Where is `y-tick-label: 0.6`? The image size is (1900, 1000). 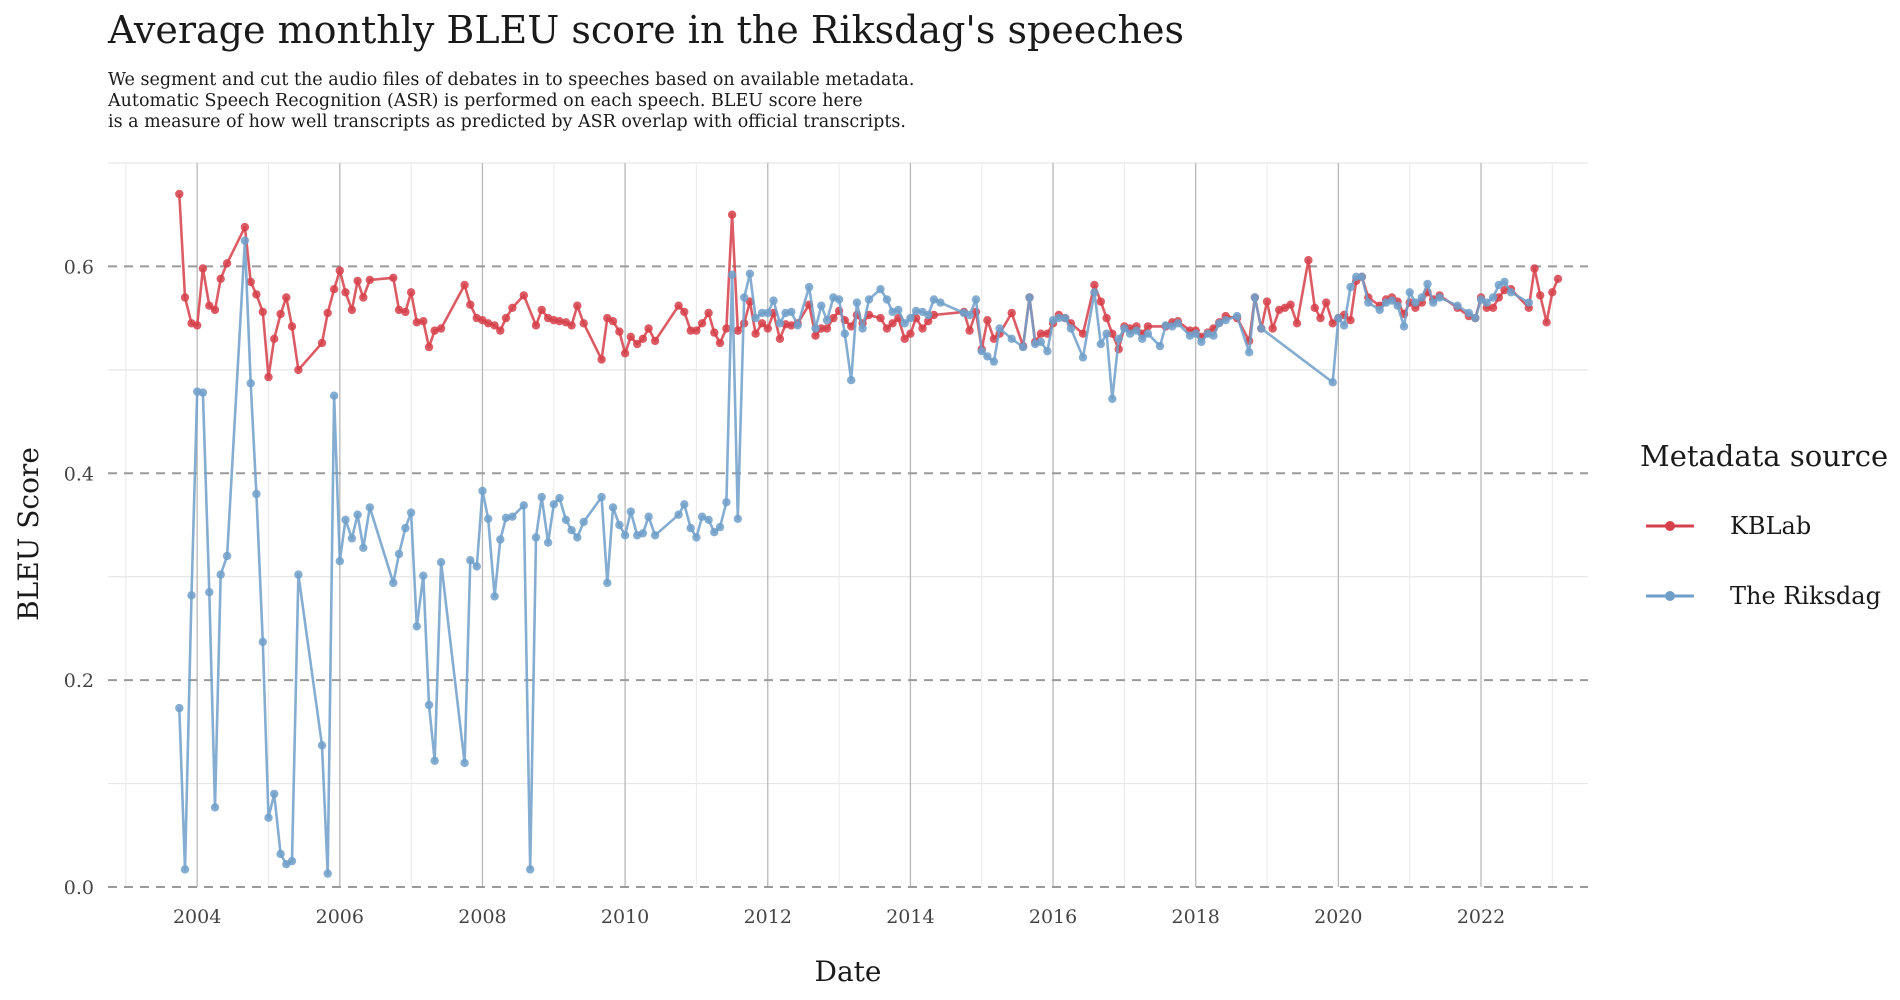 y-tick-label: 0.6 is located at coordinates (79, 267).